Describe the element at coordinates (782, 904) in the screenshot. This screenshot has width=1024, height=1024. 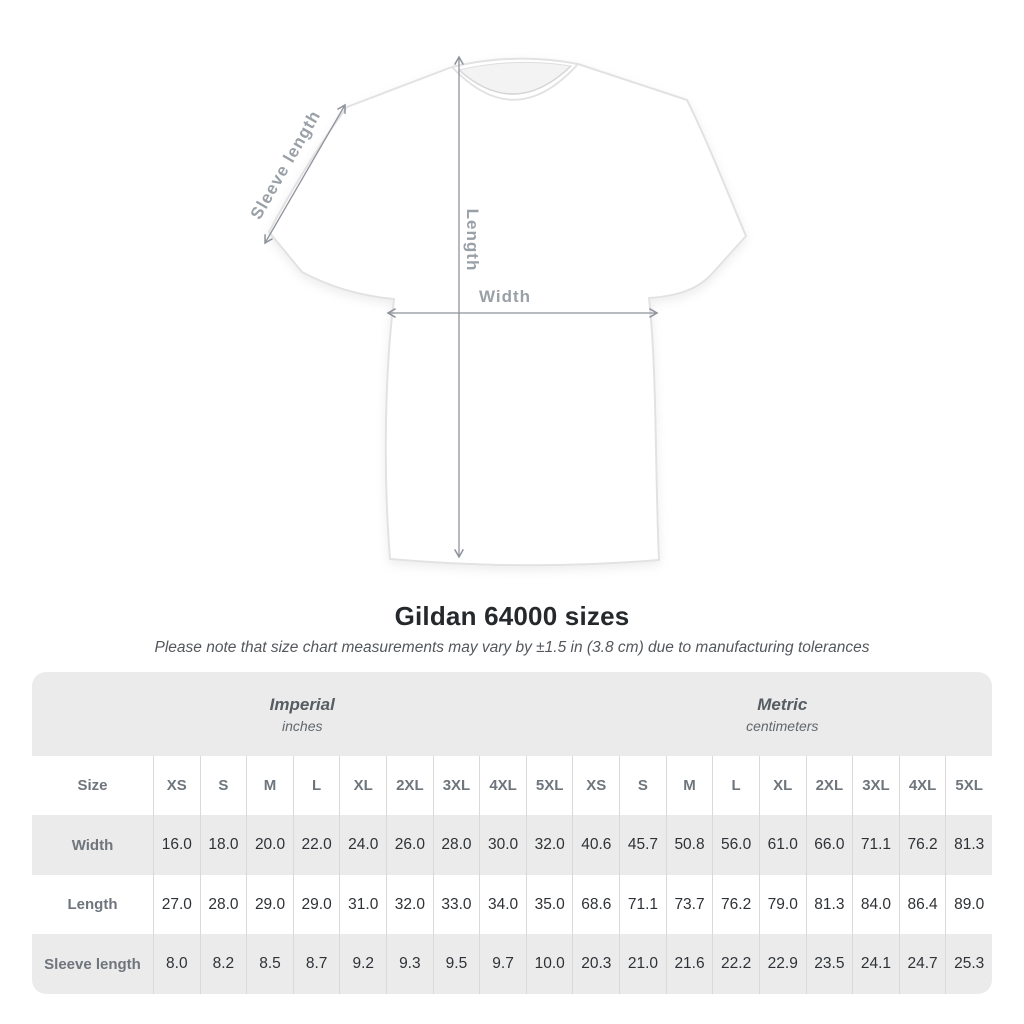
I see `measurement-value-metric: 79.0` at that location.